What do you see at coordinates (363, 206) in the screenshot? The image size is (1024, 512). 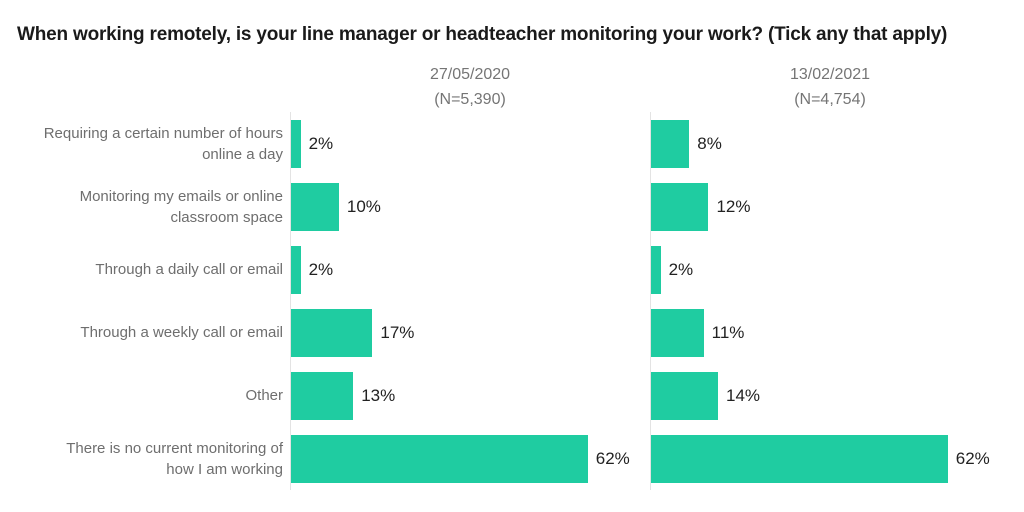 I see `bar-value-label: 10%` at bounding box center [363, 206].